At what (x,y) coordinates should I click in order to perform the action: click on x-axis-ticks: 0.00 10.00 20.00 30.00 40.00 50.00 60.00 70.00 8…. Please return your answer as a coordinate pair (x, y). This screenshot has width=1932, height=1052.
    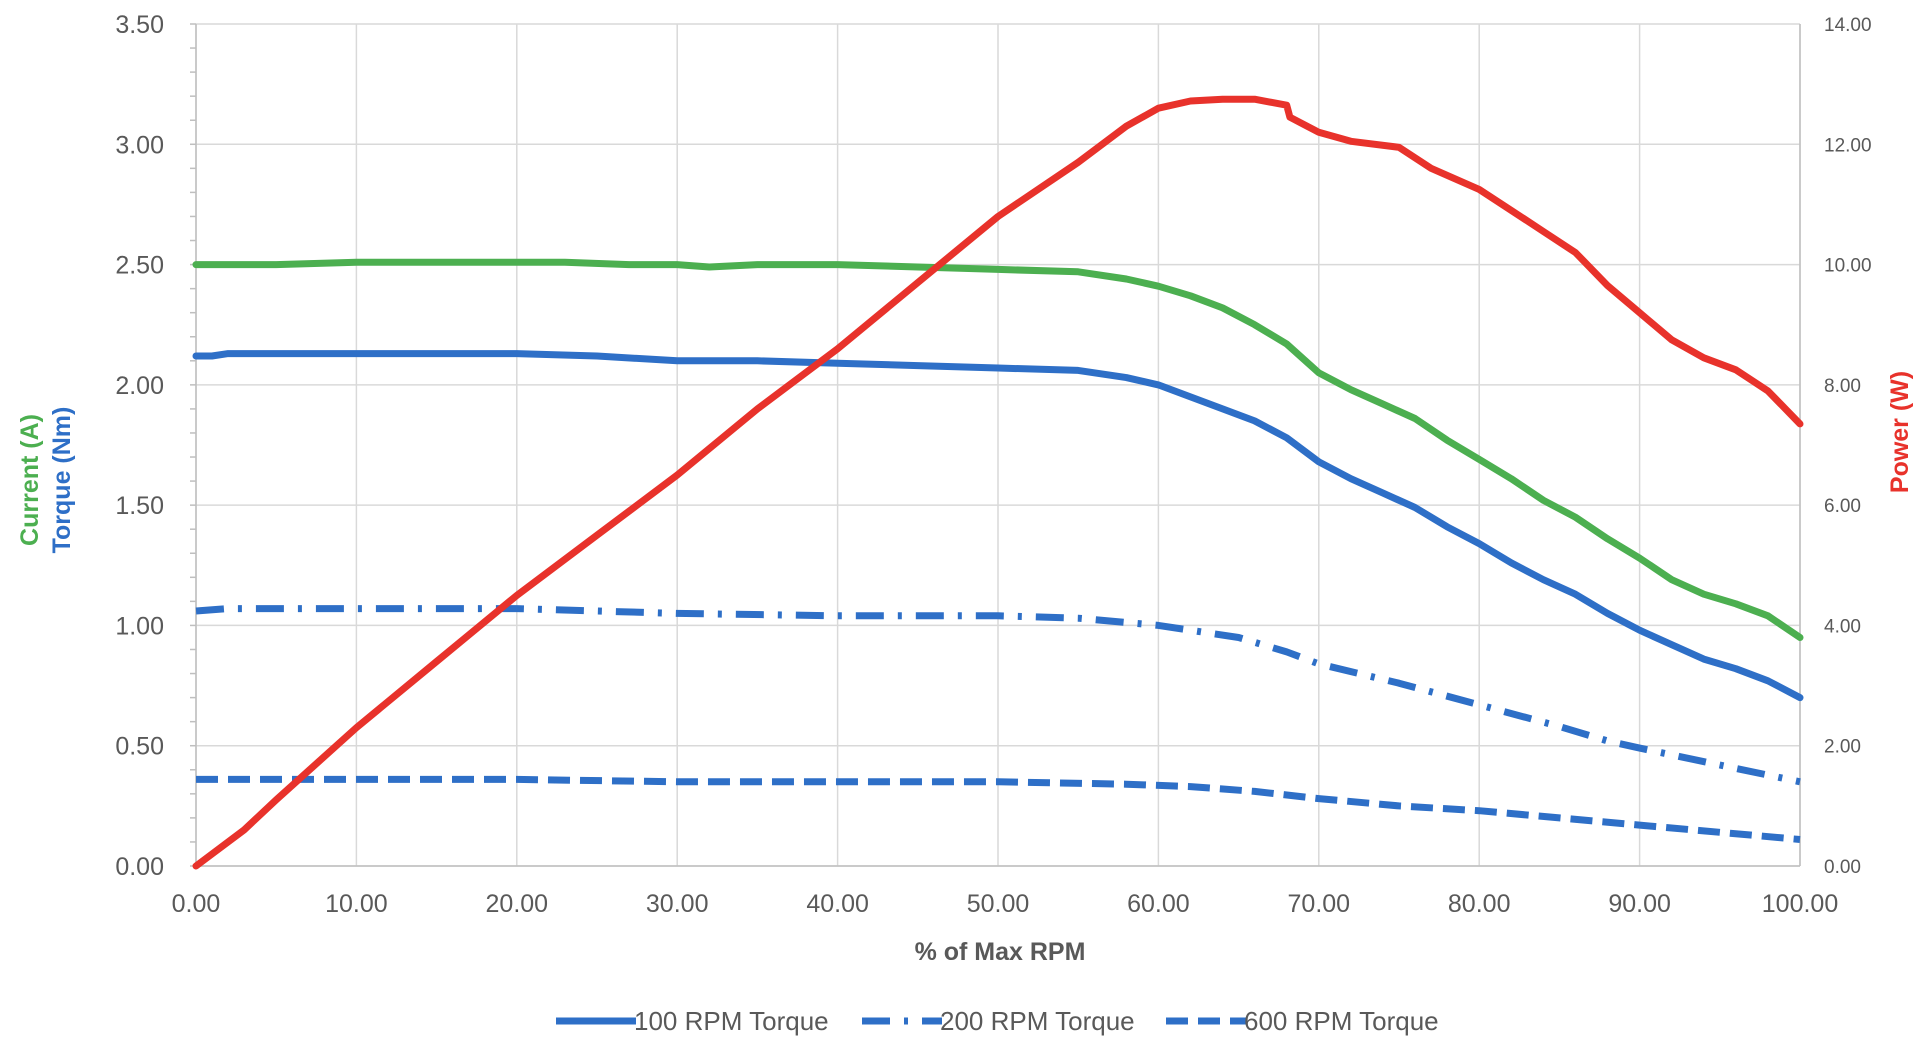
    Looking at the image, I should click on (1005, 904).